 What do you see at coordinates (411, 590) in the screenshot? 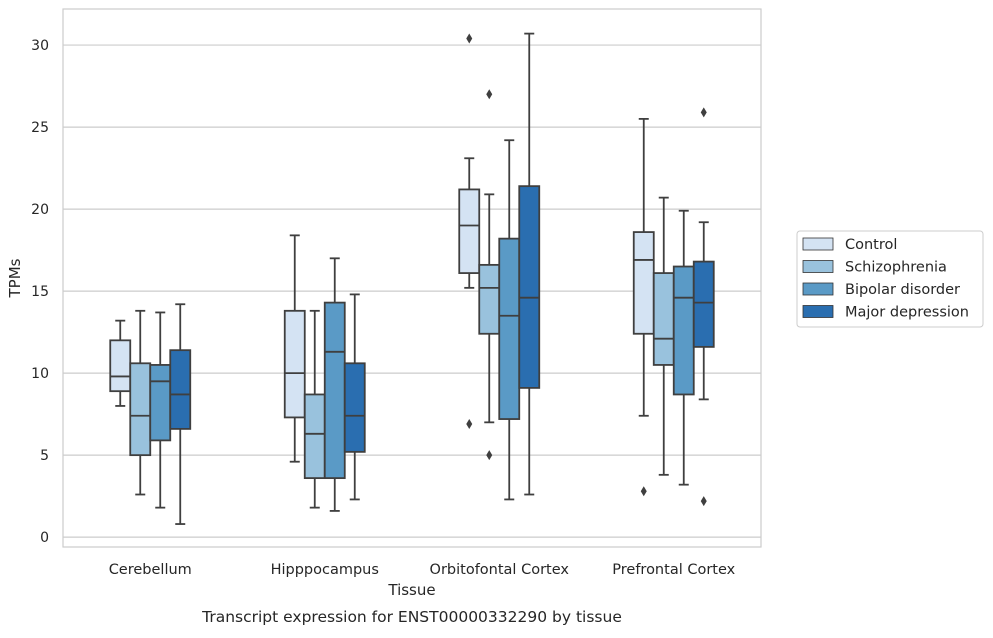
I see `x-axis-label: Tissue` at bounding box center [411, 590].